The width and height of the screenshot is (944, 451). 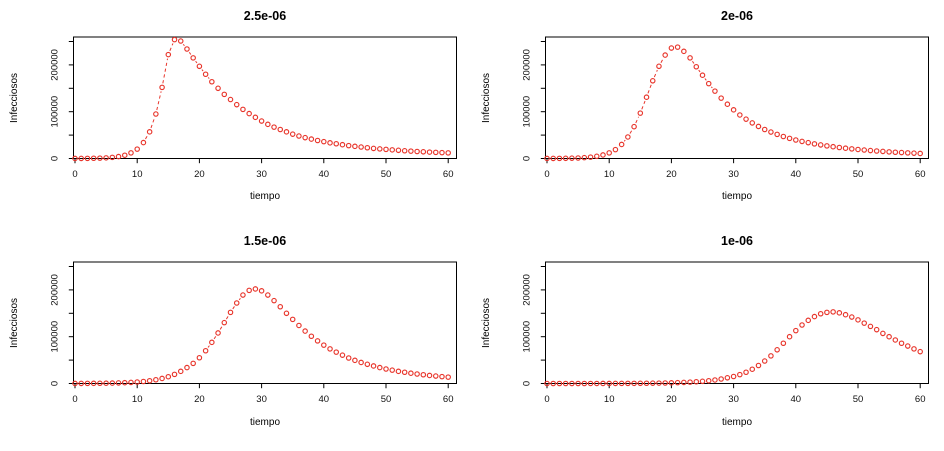 What do you see at coordinates (199, 174) in the screenshot?
I see `x-tick-label: 20` at bounding box center [199, 174].